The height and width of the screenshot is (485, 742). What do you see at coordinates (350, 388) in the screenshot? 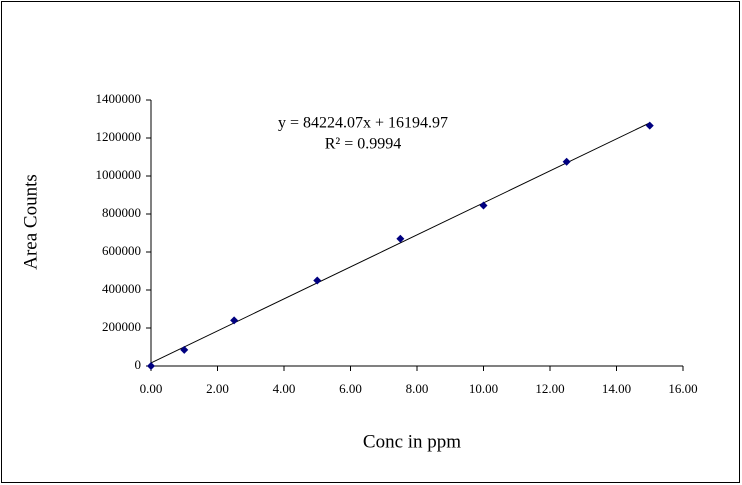
I see `x-tick-label: 6.00` at bounding box center [350, 388].